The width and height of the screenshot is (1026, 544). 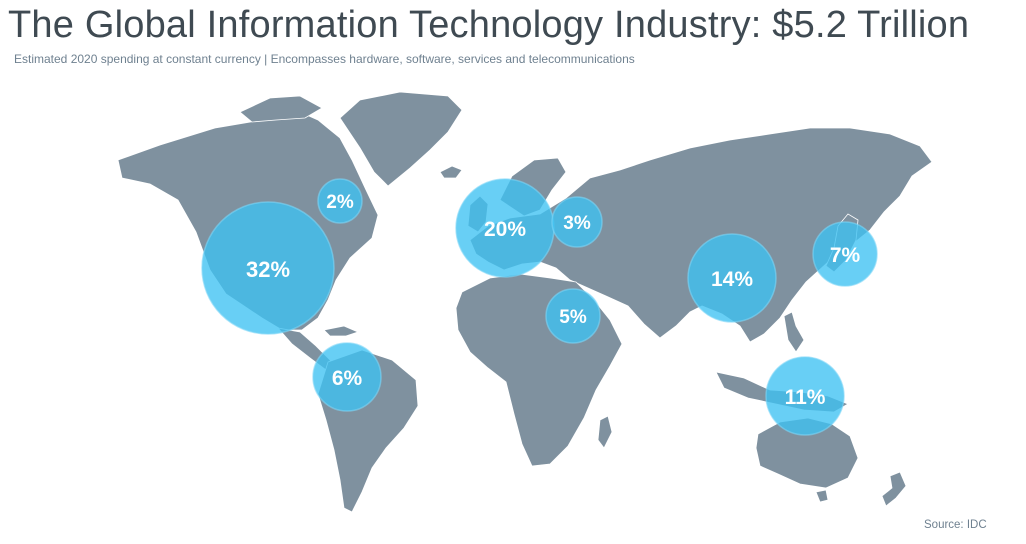 I want to click on bubble-label-north-america: 32%, so click(x=268, y=269).